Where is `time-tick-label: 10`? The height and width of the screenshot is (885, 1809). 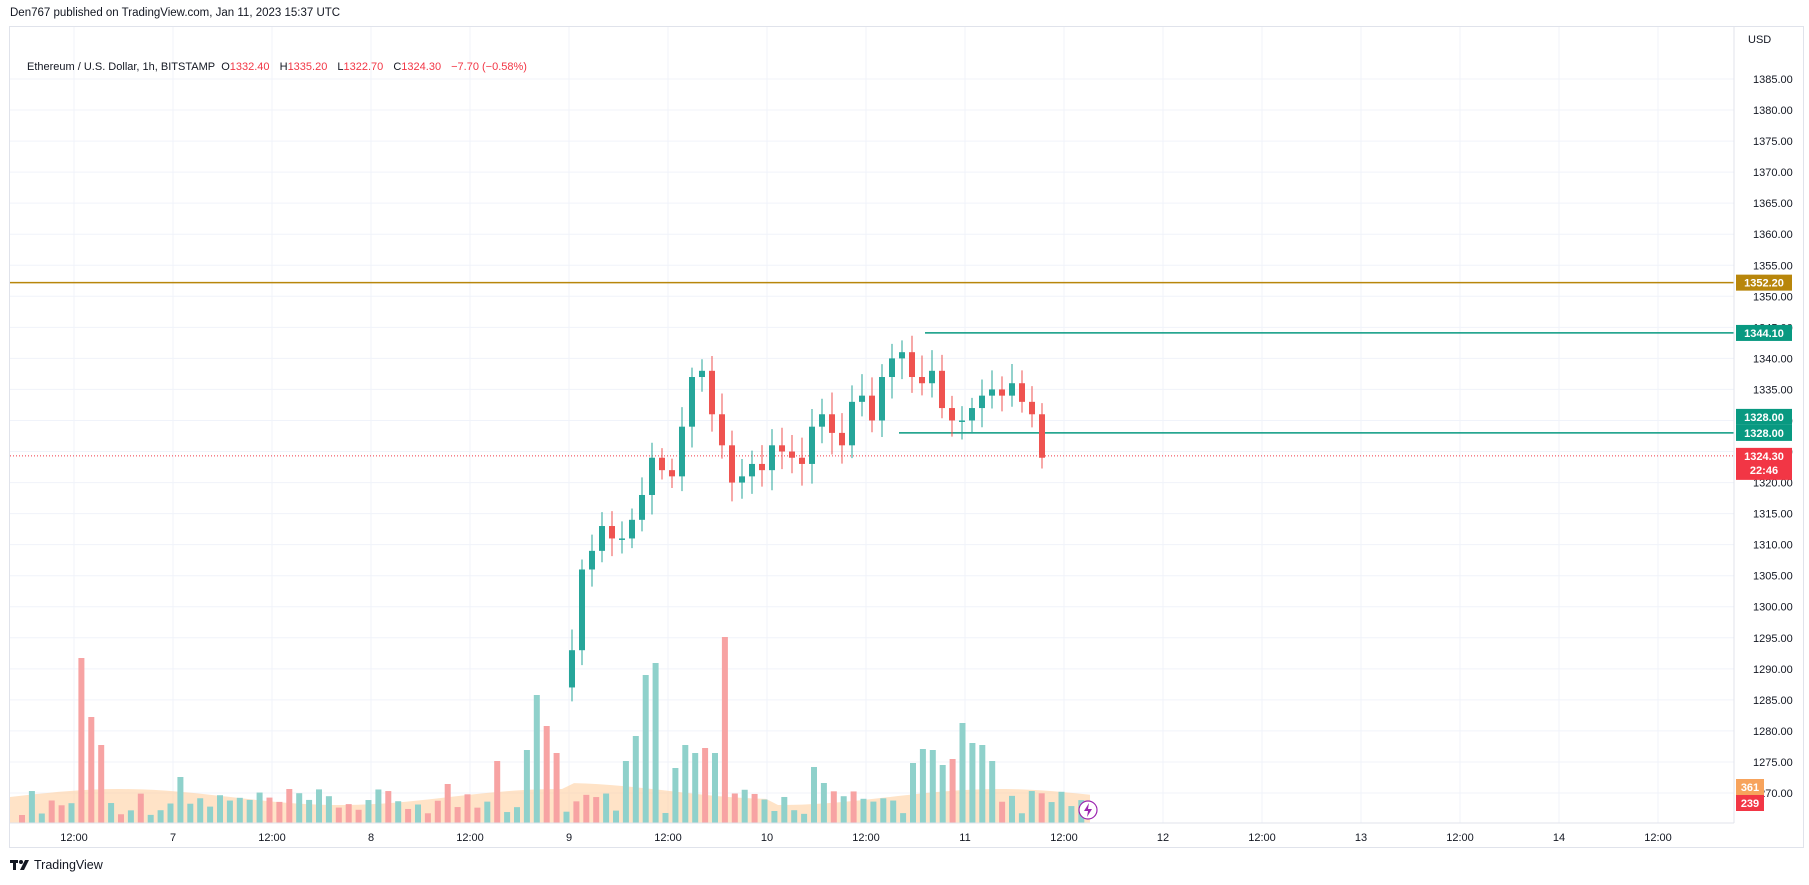
time-tick-label: 10 is located at coordinates (767, 838).